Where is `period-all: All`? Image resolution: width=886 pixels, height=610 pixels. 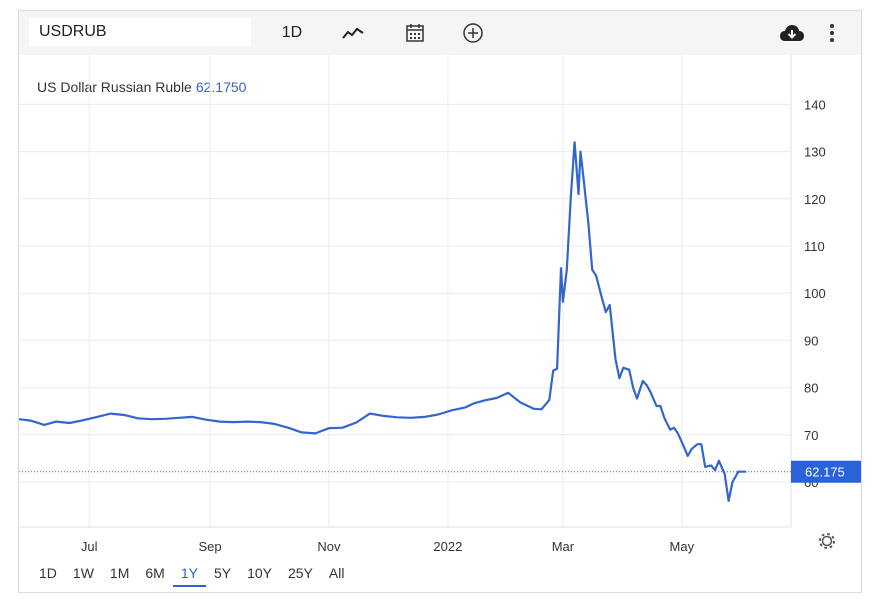
period-all: All is located at coordinates (336, 573).